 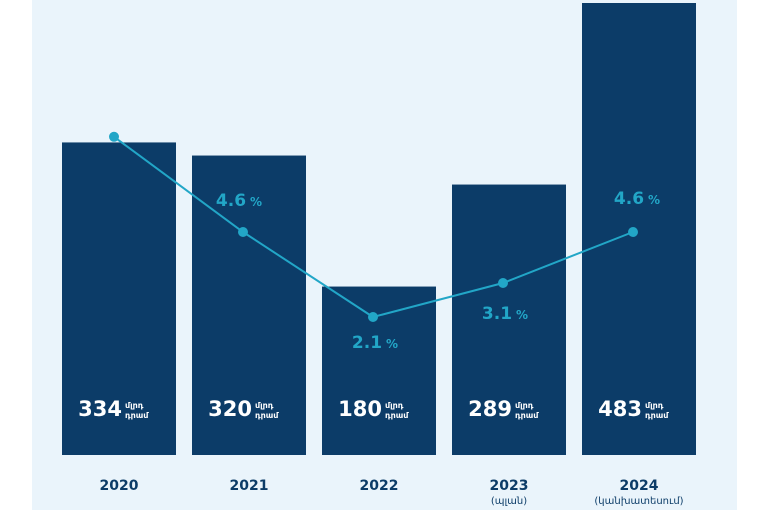 What do you see at coordinates (367, 343) in the screenshot?
I see `percent-value: 2.1` at bounding box center [367, 343].